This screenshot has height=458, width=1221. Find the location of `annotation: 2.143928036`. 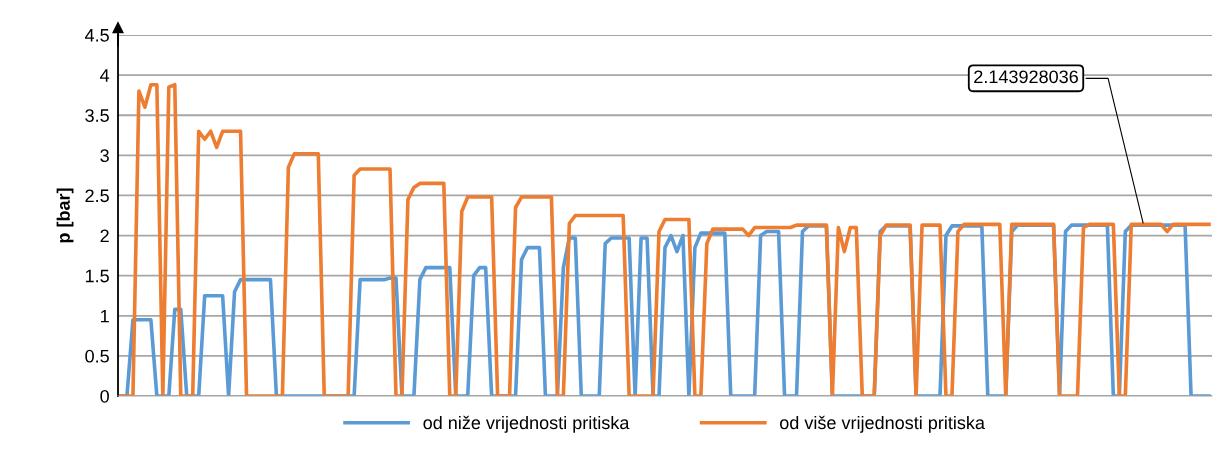

annotation: 2.143928036 is located at coordinates (1026, 77).